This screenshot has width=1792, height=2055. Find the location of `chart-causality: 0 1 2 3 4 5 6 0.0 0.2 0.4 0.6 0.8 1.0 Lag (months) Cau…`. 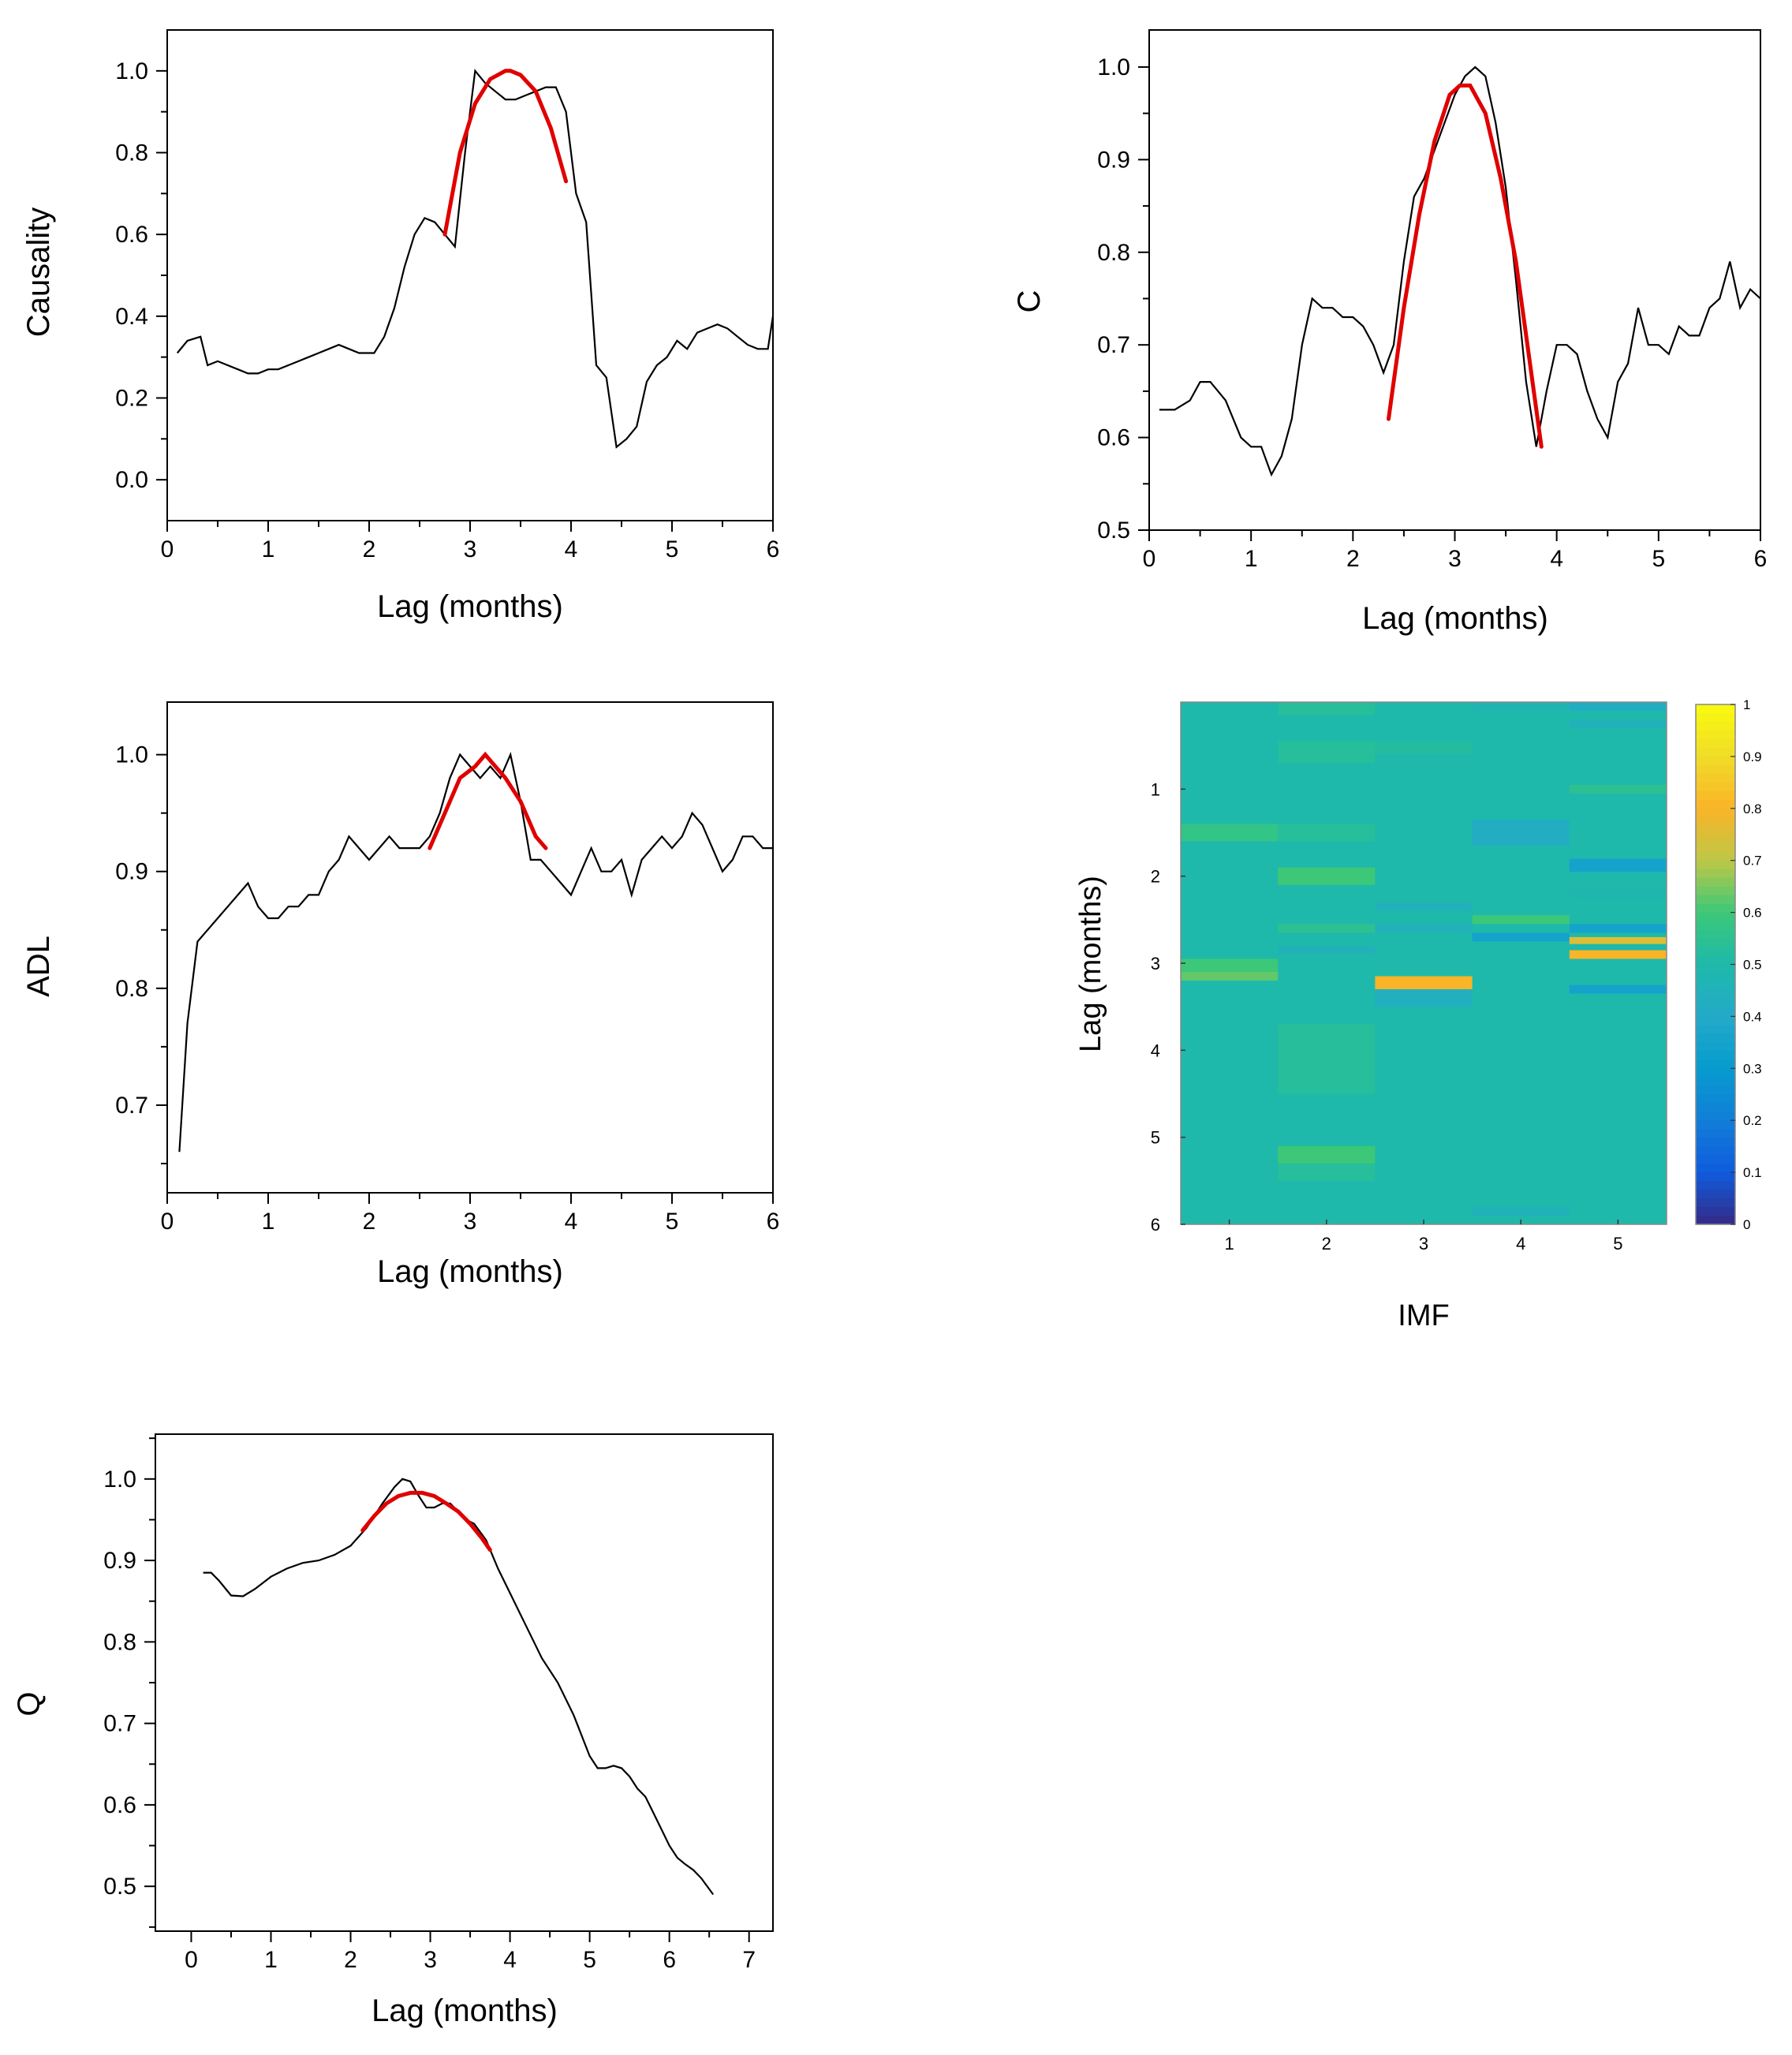

chart-causality: 0 1 2 3 4 5 6 0.0 0.2 0.4 0.6 0.8 1.0 Lag (months) Cau… is located at coordinates (400, 326).